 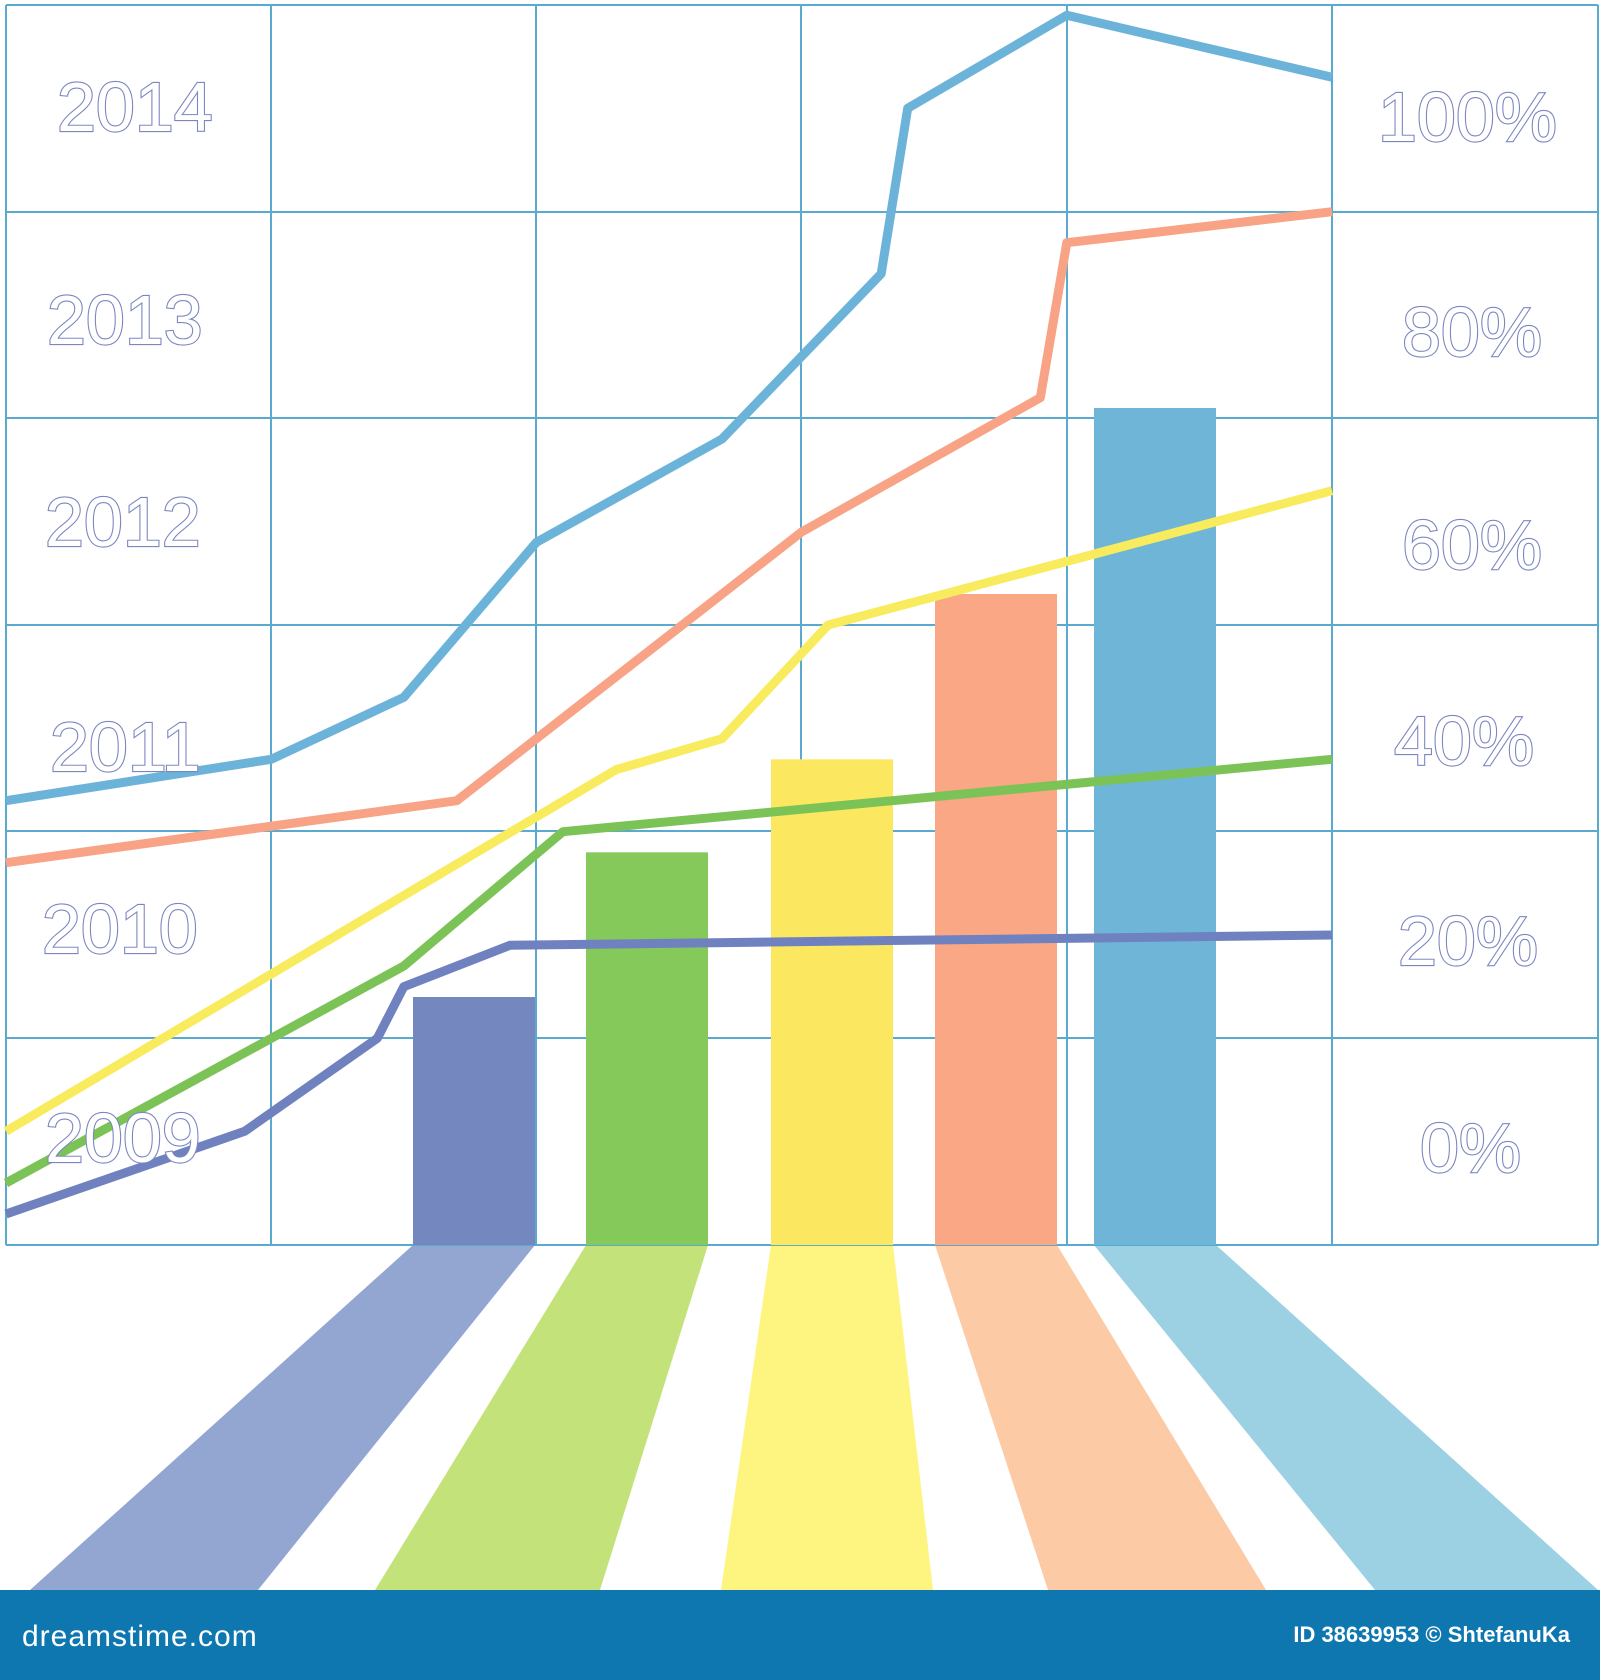 I want to click on trend-line, so click(x=668, y=1074).